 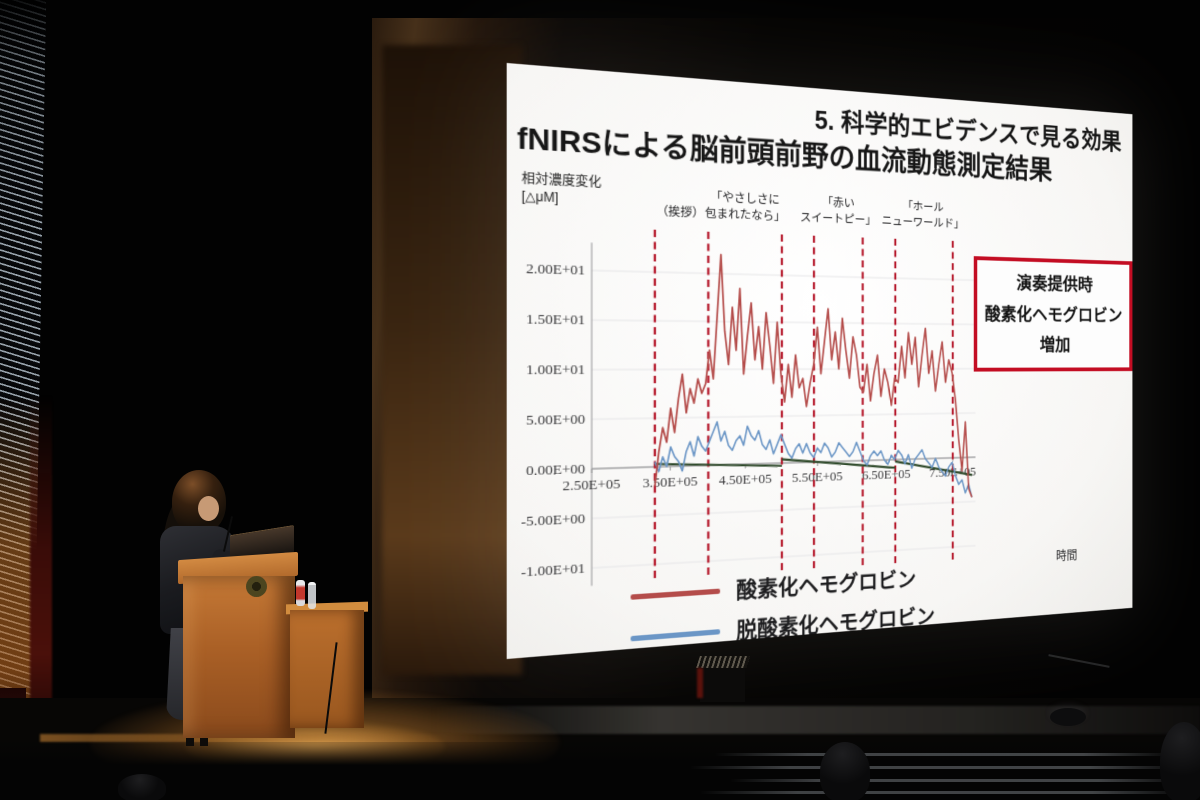 I want to click on podium-body, so click(x=239, y=657).